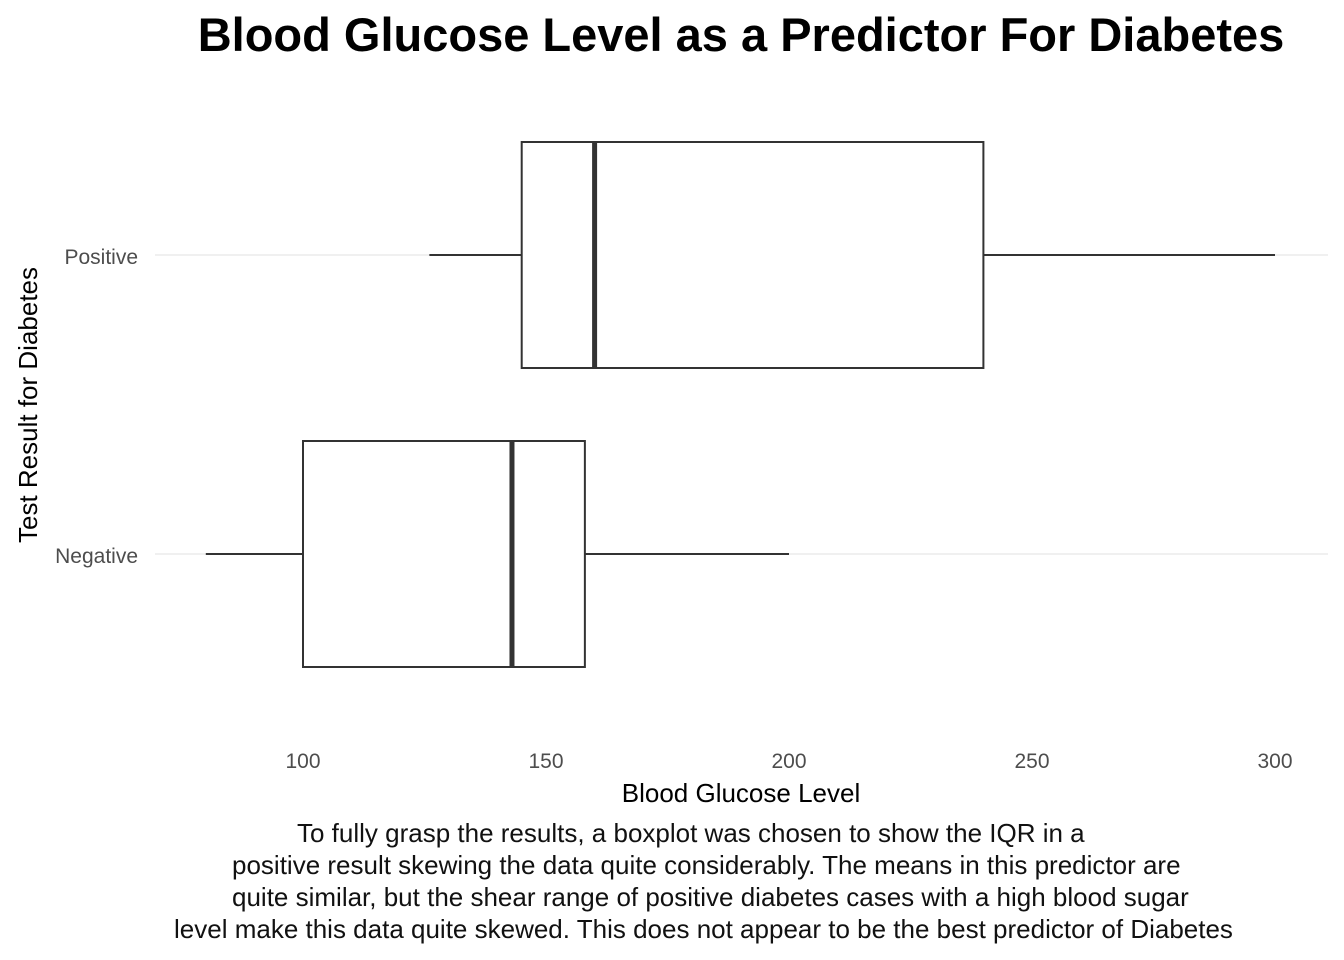  I want to click on y-axis-label: Test Result for Diabetes, so click(28, 405).